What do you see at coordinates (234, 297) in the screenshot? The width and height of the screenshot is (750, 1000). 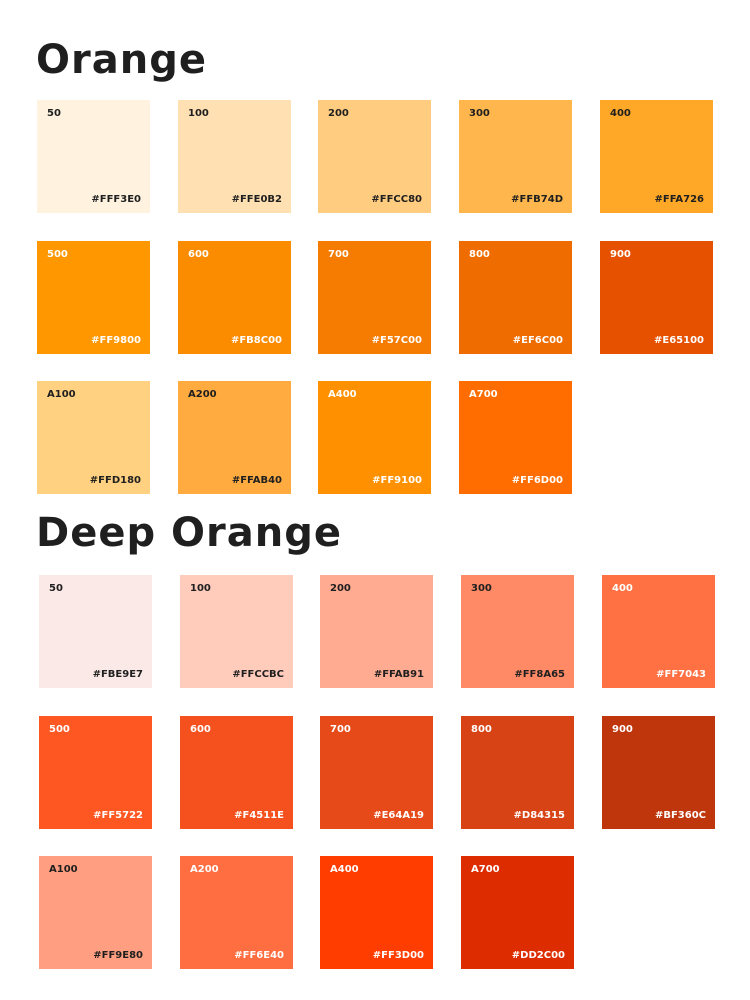 I see `color-swatch: 600 #FB8C00` at bounding box center [234, 297].